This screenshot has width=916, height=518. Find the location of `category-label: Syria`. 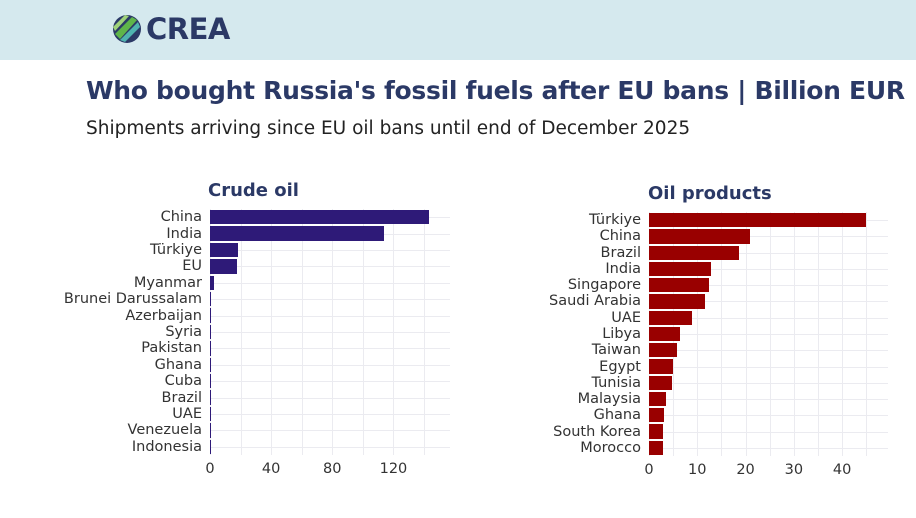

category-label: Syria is located at coordinates (183, 332).